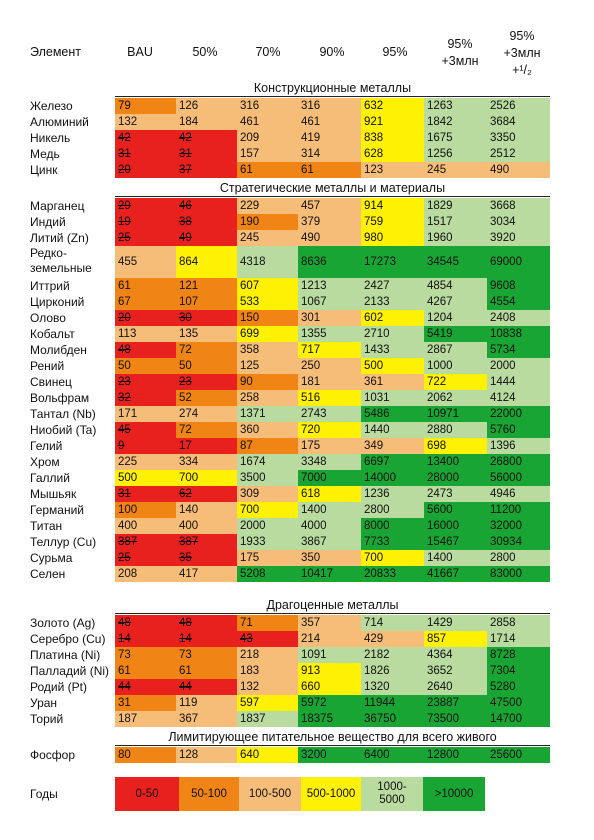 The width and height of the screenshot is (594, 840). Describe the element at coordinates (205, 52) in the screenshot. I see `header-col-50: 50%` at that location.